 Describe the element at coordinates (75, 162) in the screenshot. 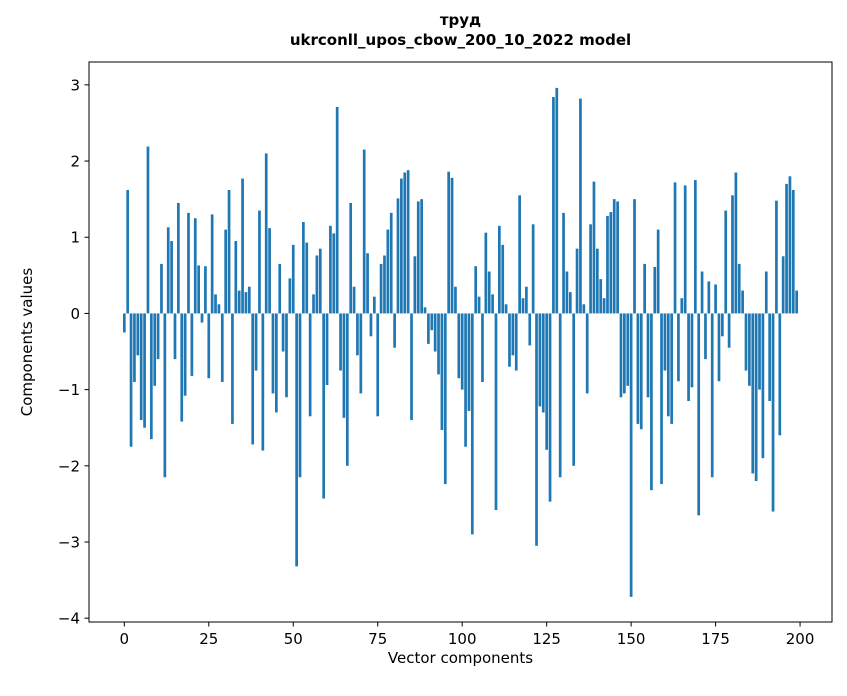

I see `y-tick-label: 2` at that location.